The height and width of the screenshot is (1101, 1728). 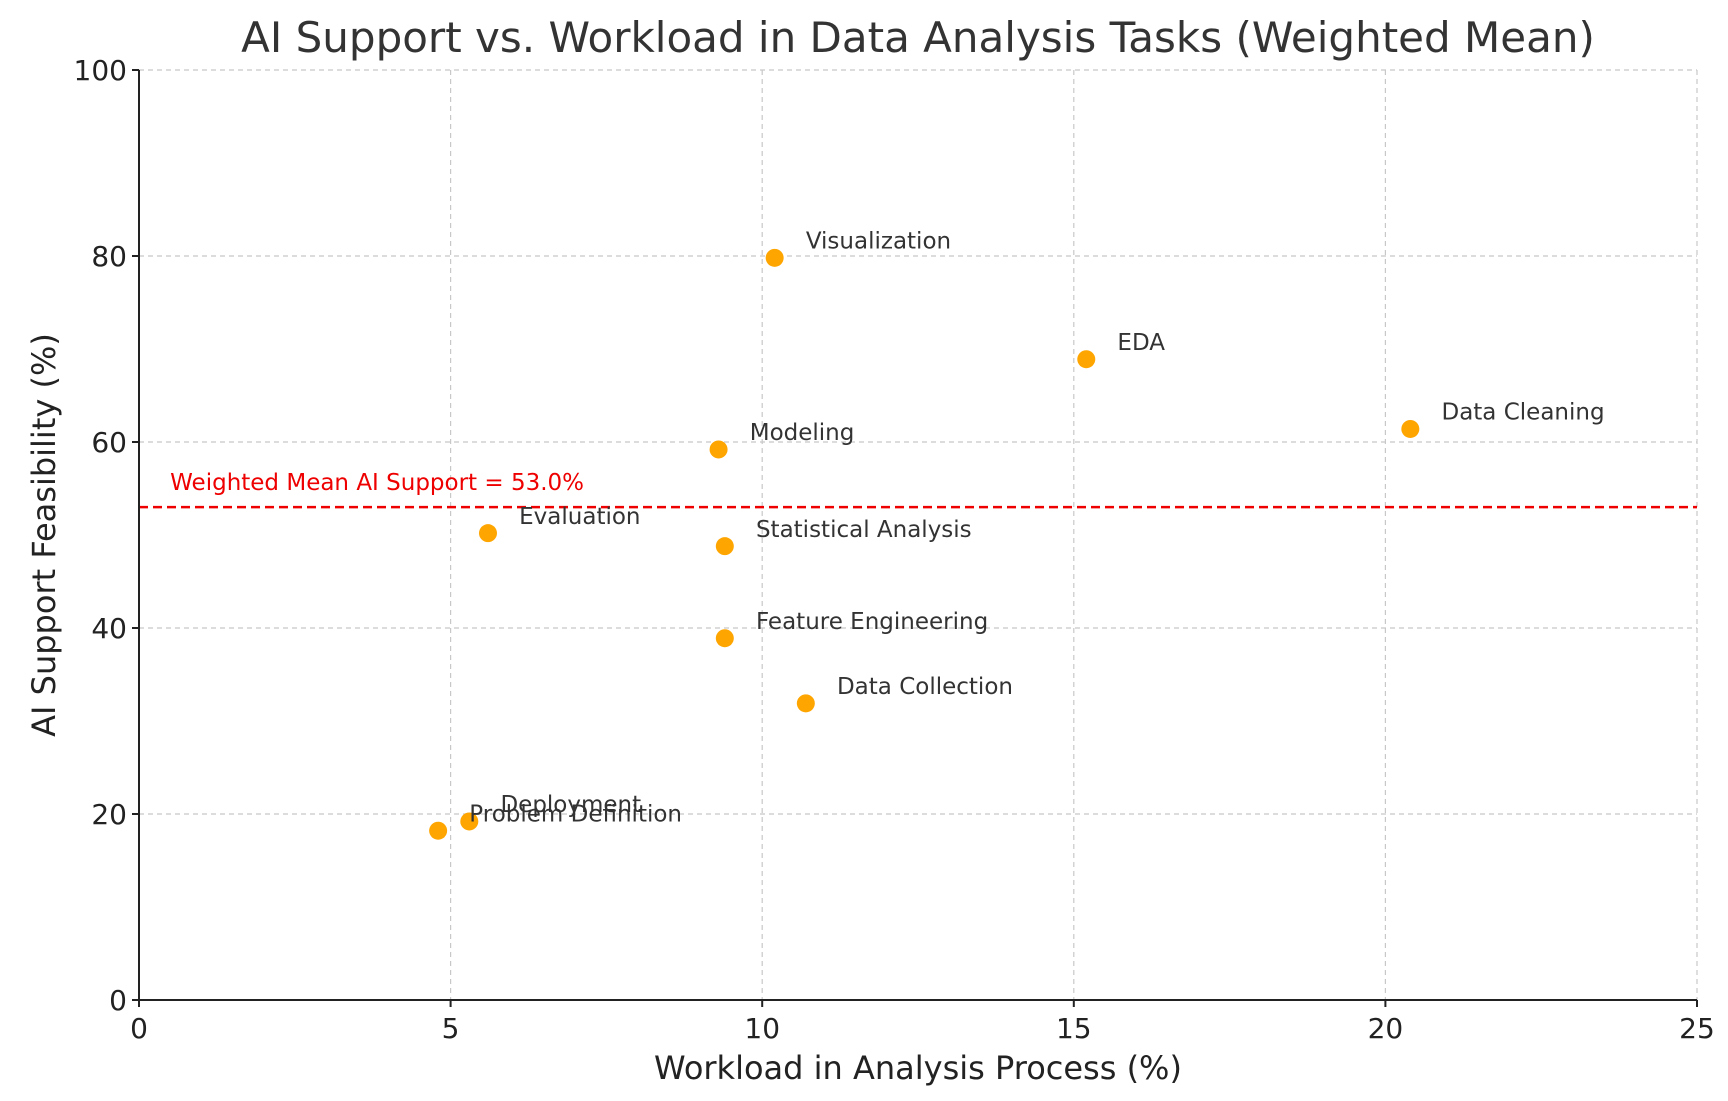 I want to click on data-point-label: Problem Definition, so click(x=575, y=814).